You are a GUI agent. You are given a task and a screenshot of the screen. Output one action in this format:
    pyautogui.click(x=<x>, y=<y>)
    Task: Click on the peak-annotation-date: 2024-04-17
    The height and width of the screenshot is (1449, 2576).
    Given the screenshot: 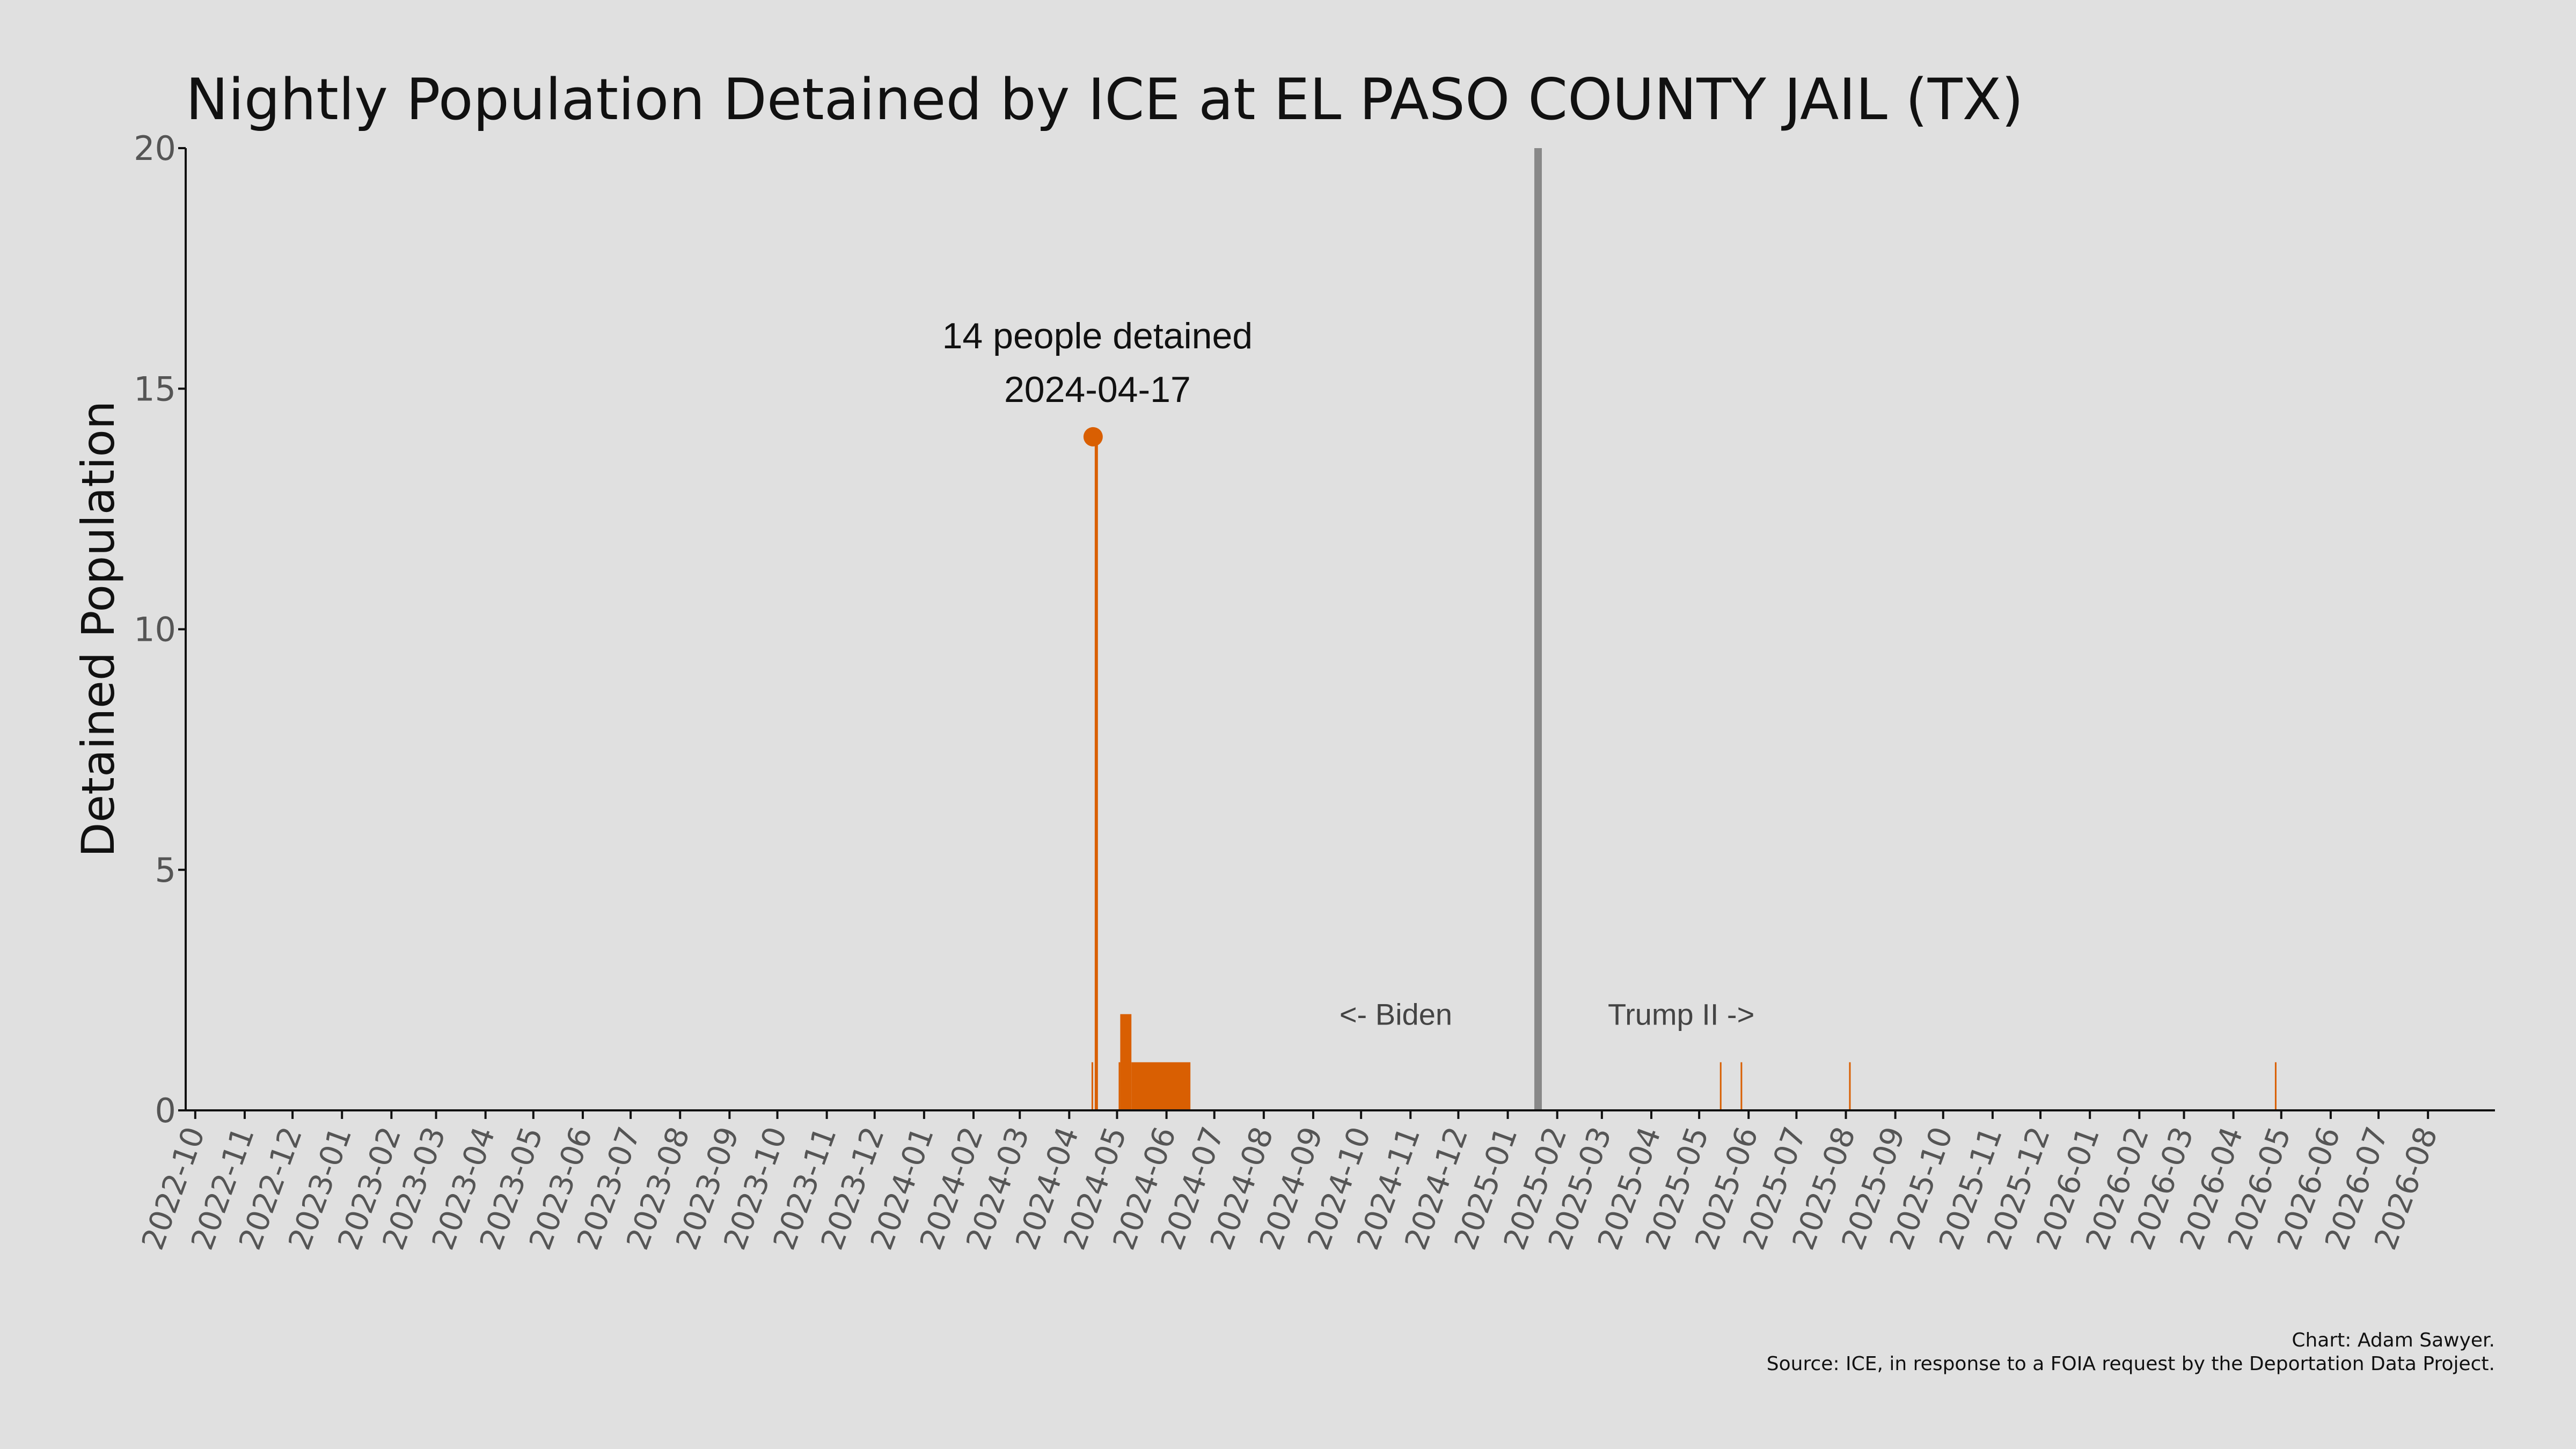 What is the action you would take?
    pyautogui.click(x=1097, y=389)
    